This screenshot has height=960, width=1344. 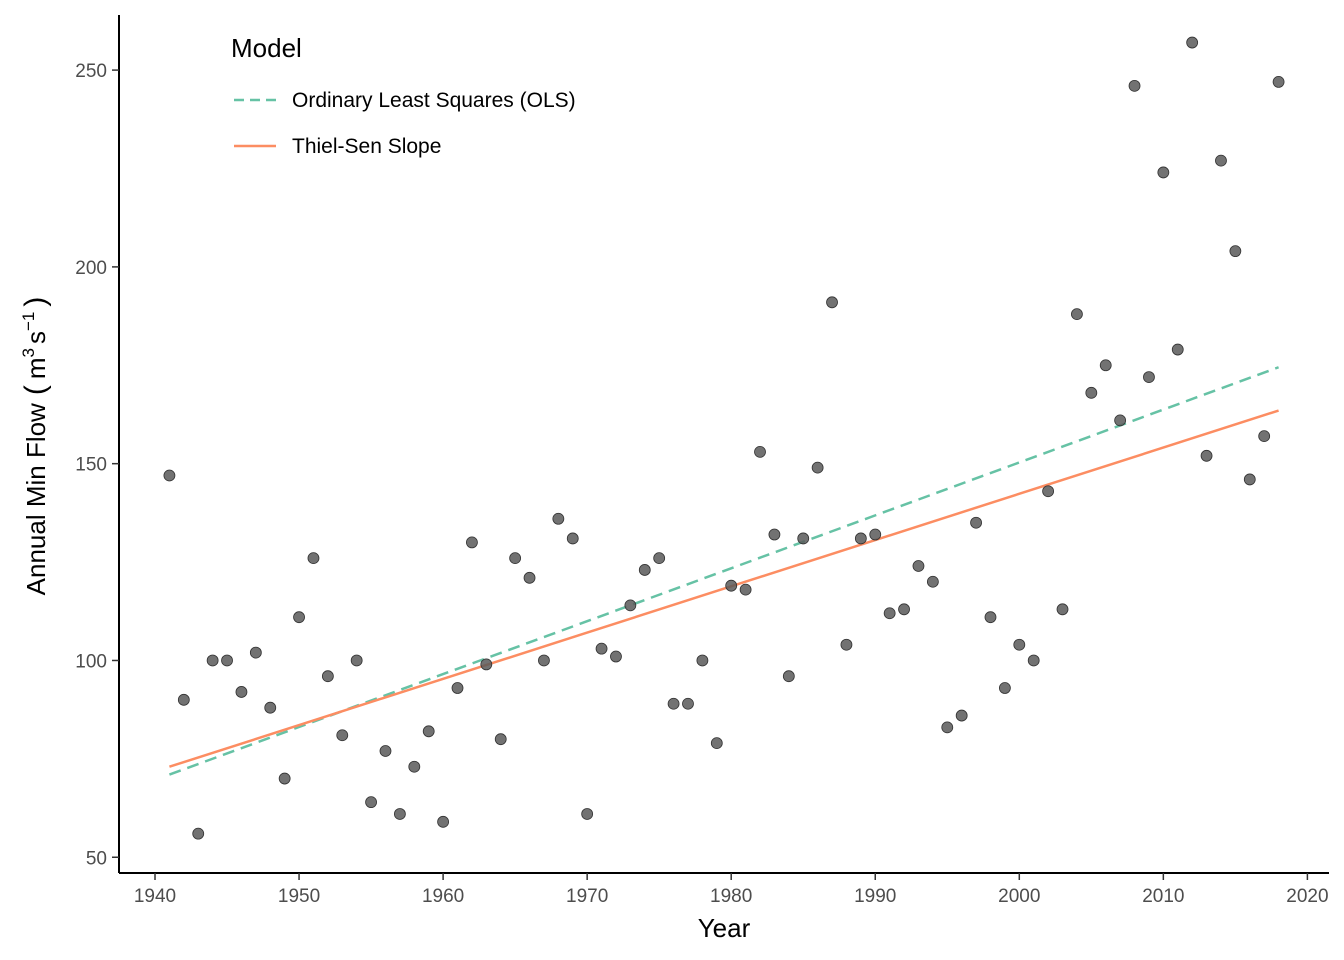 What do you see at coordinates (724, 928) in the screenshot?
I see `x-axis-title: Year` at bounding box center [724, 928].